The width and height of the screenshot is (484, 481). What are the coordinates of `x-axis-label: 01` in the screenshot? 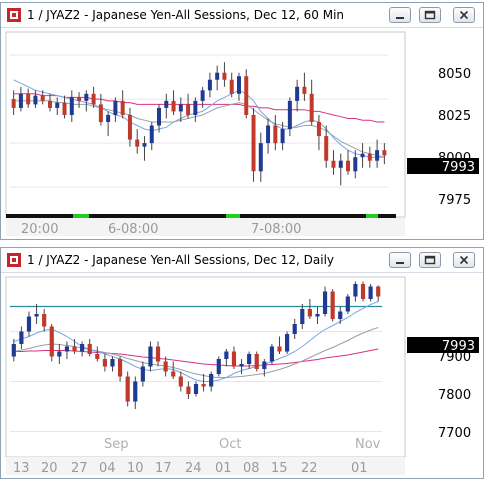 It's located at (359, 468).